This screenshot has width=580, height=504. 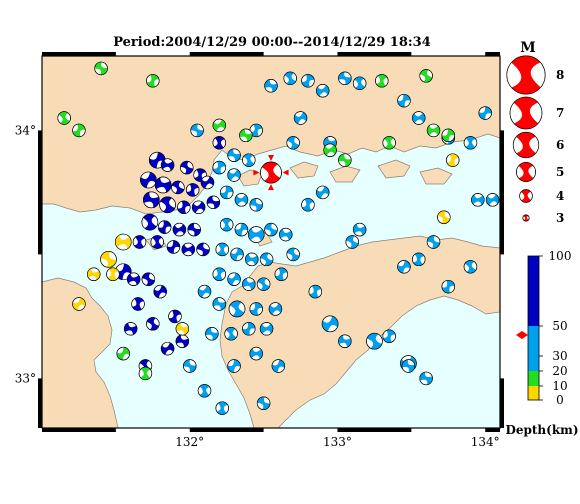 What do you see at coordinates (485, 442) in the screenshot?
I see `x-tick-label-134: 134°` at bounding box center [485, 442].